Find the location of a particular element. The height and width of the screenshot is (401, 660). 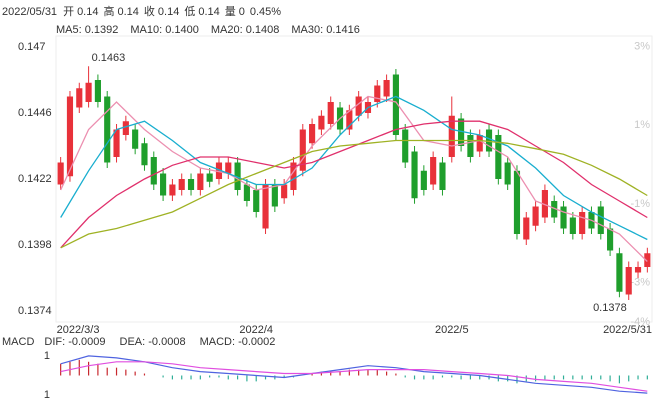

legend-entry: MACD: -0.0002 is located at coordinates (238, 342).